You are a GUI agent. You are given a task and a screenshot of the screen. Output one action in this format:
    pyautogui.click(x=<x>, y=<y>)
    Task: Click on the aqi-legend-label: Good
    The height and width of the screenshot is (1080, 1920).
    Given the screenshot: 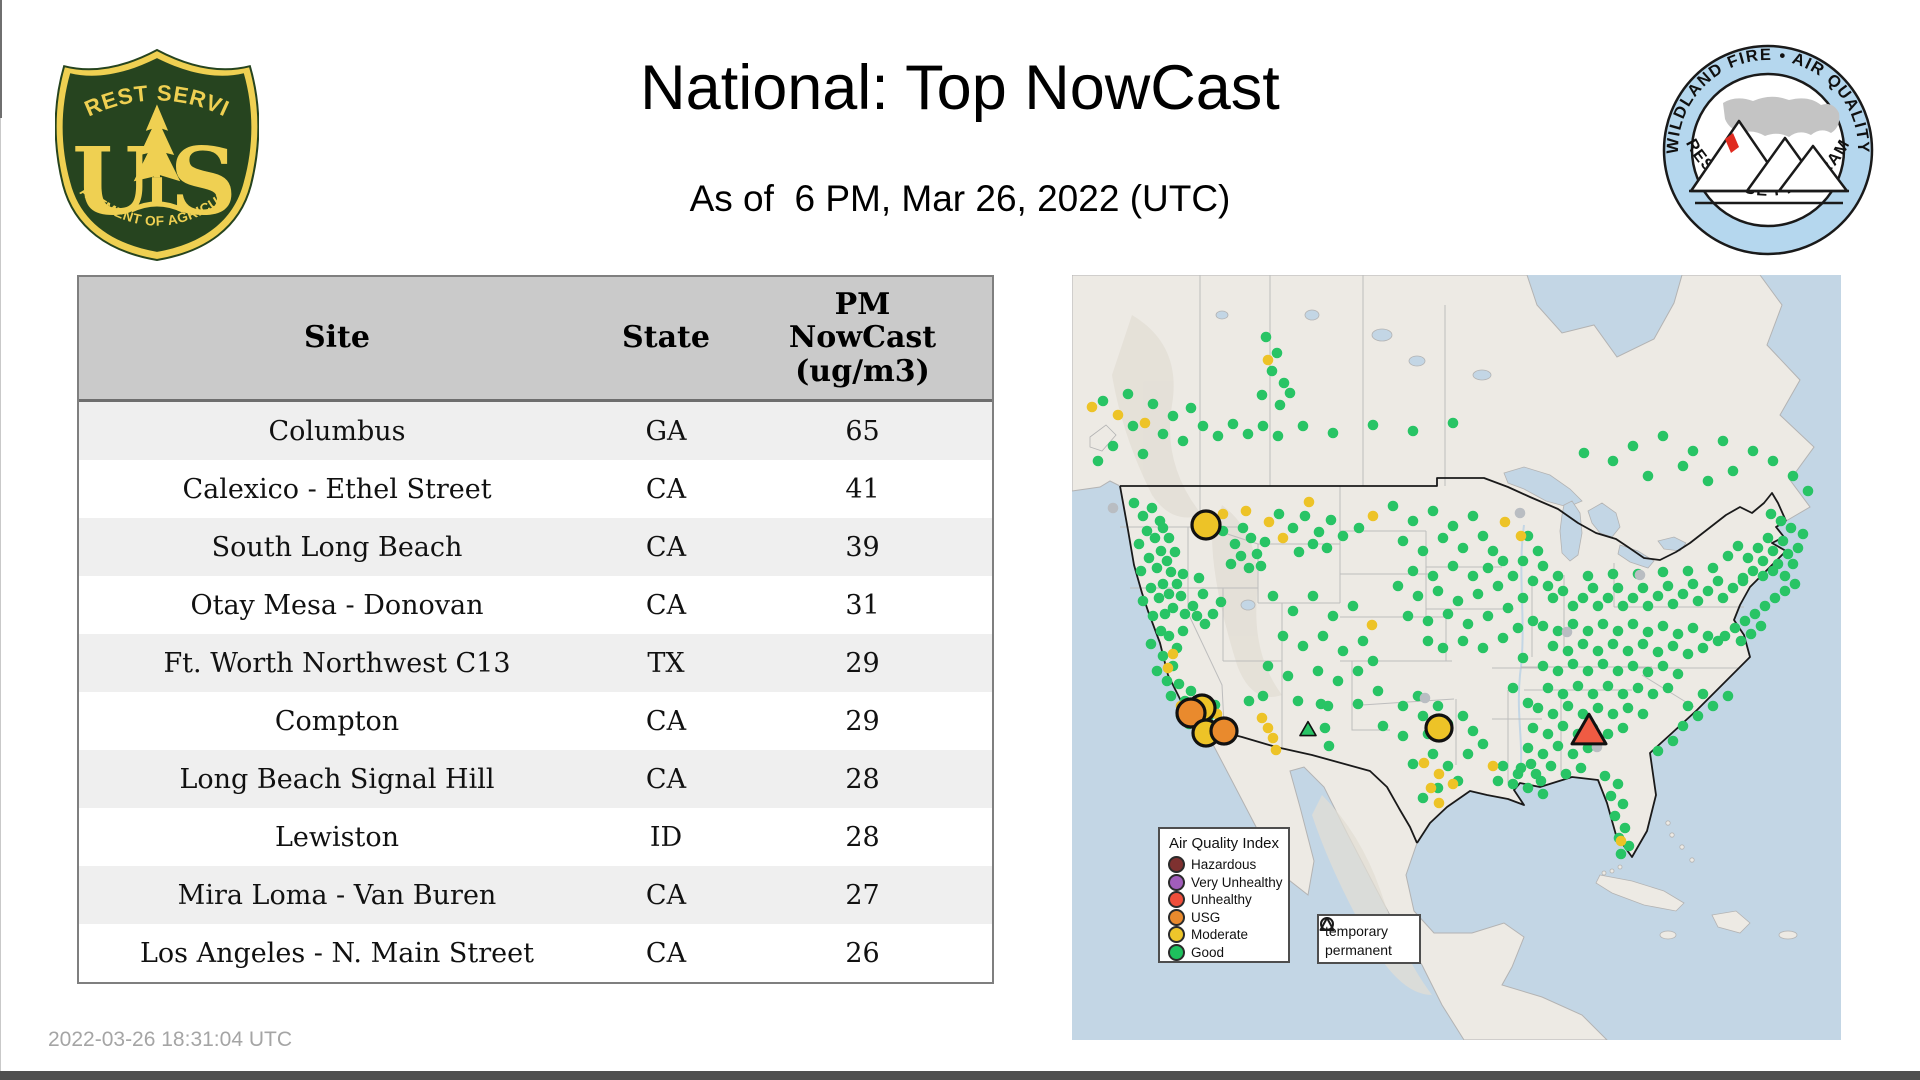 What is the action you would take?
    pyautogui.click(x=1208, y=952)
    